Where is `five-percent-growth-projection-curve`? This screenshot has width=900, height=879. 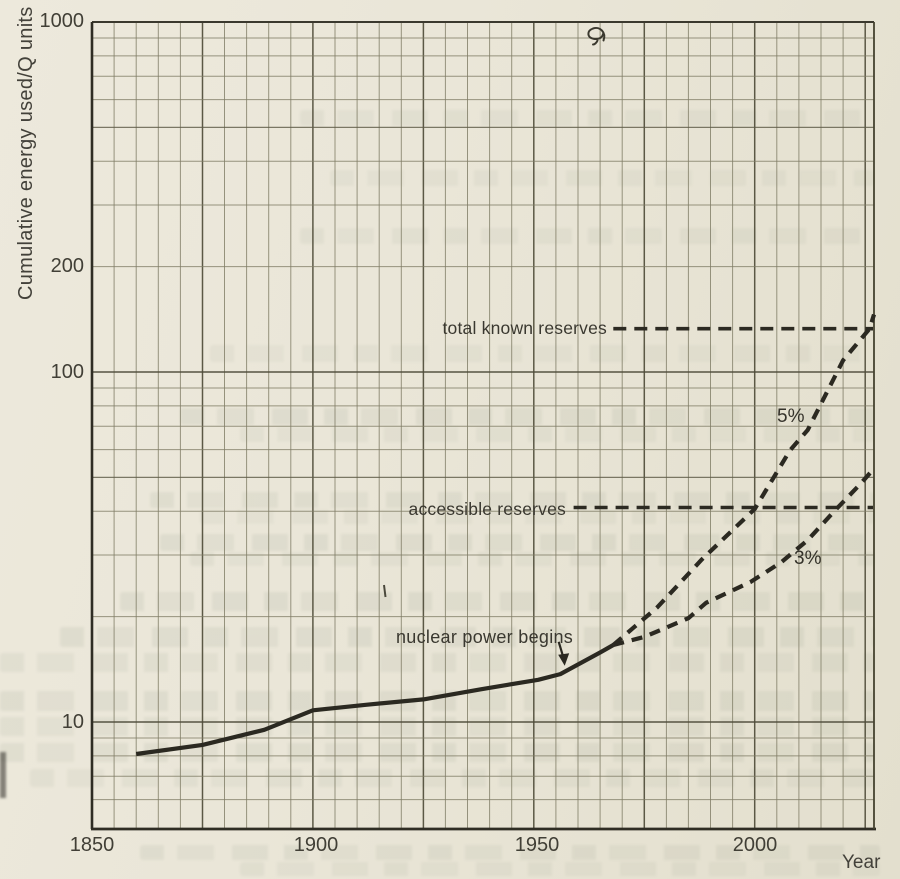
five-percent-growth-projection-curve is located at coordinates (744, 480).